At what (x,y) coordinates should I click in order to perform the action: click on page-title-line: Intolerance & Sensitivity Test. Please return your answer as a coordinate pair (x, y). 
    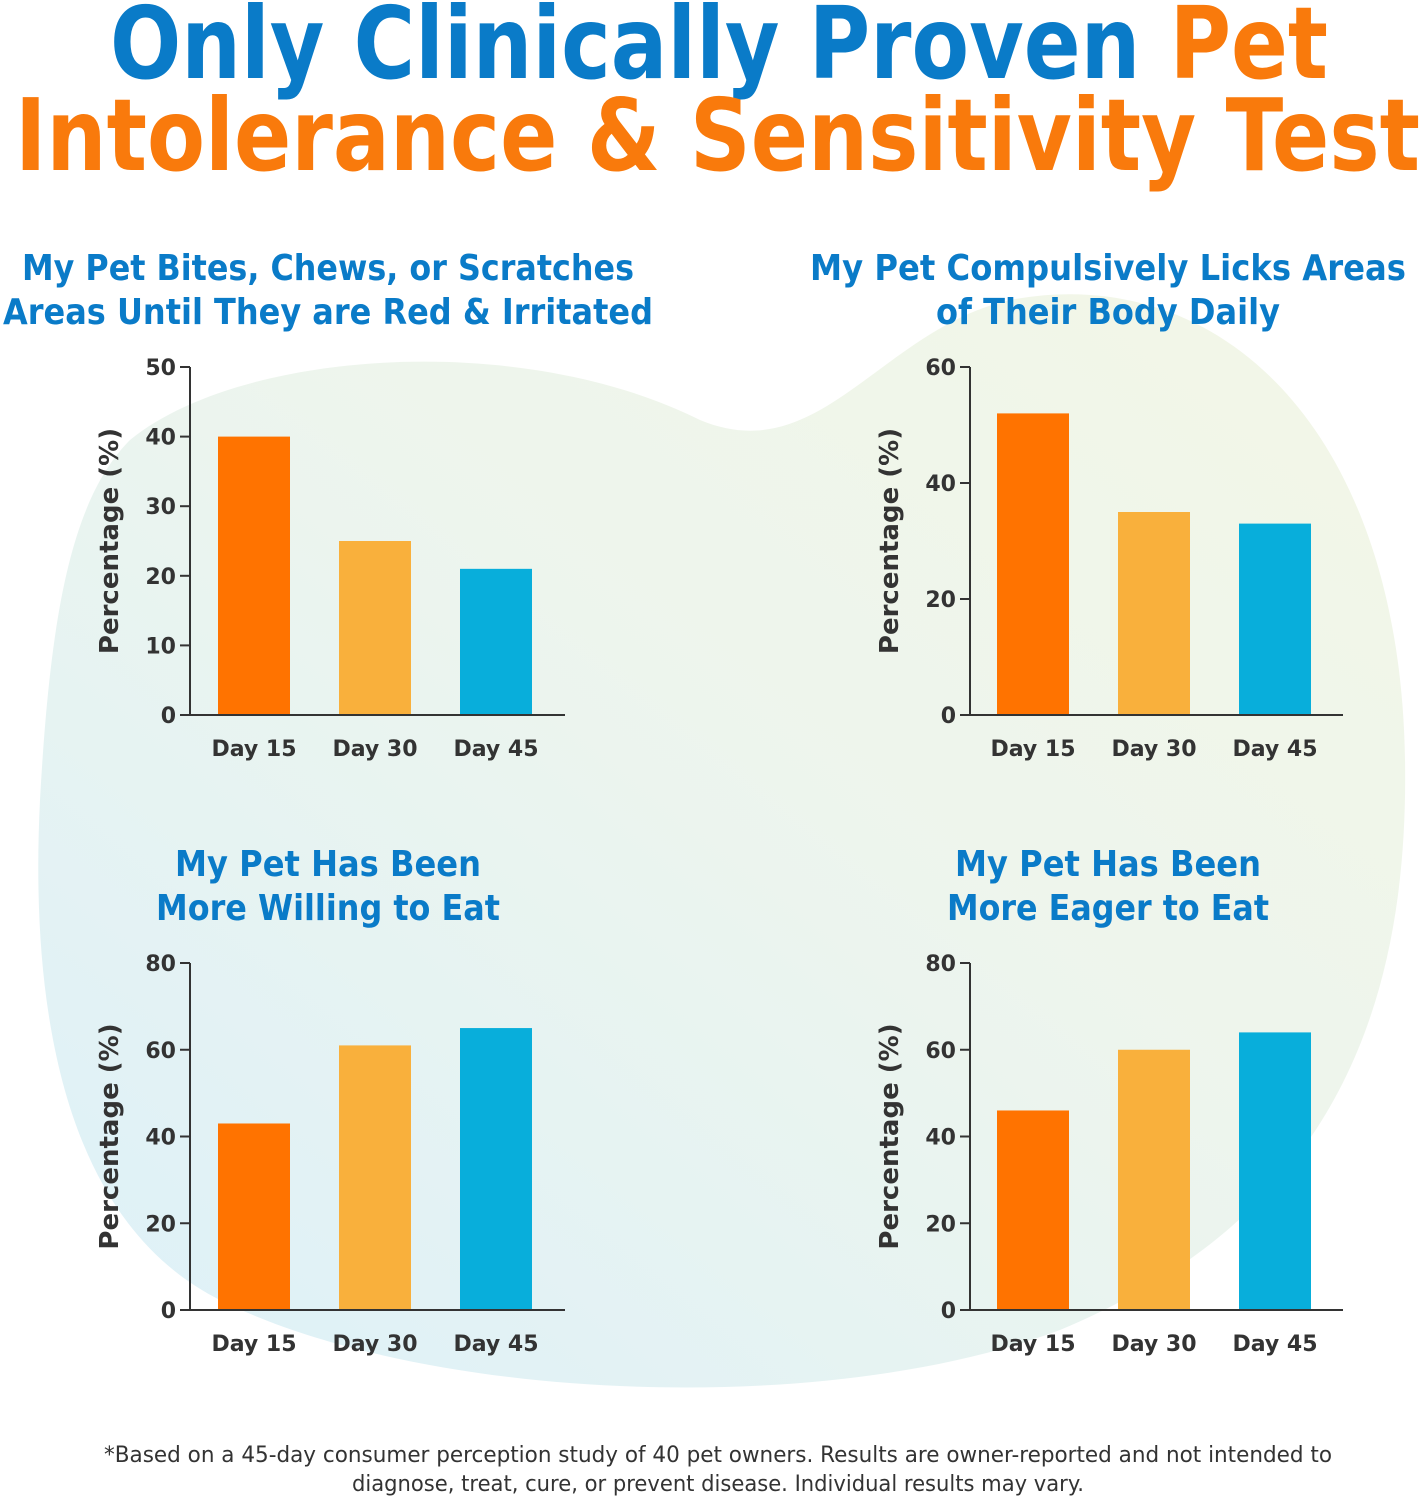
    Looking at the image, I should click on (717, 135).